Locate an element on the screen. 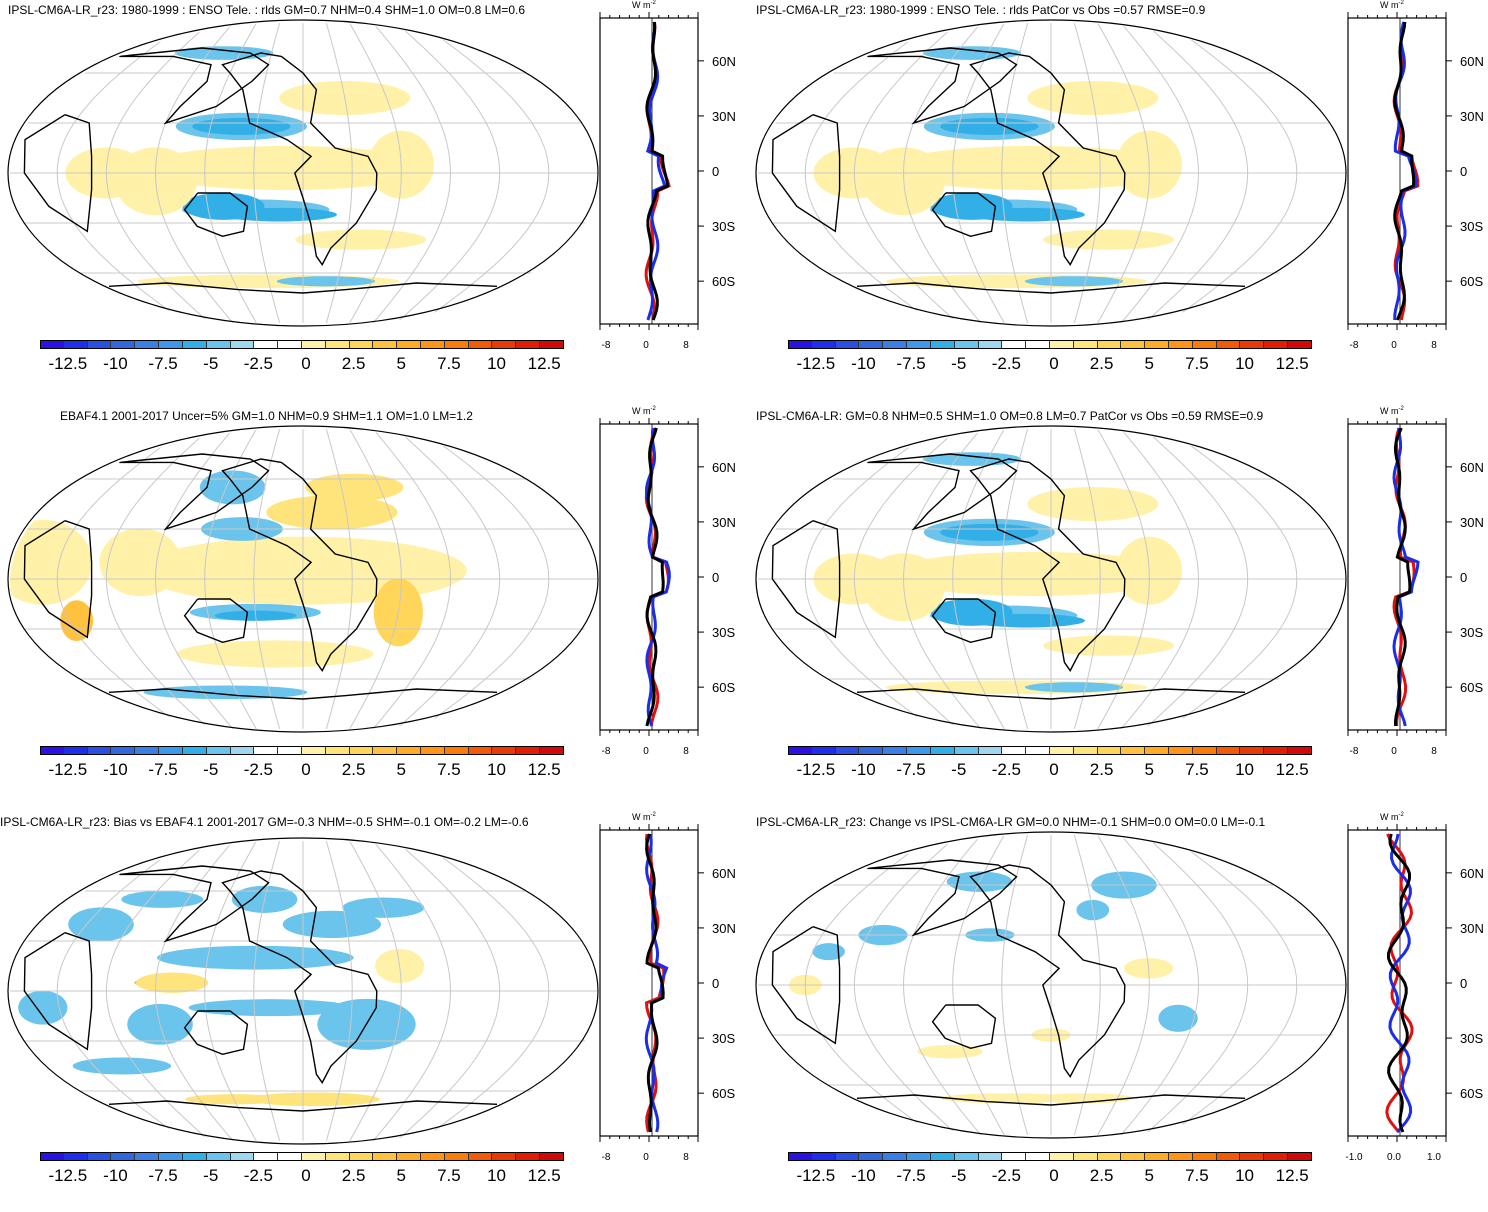  map-robinson is located at coordinates (1051, 579).